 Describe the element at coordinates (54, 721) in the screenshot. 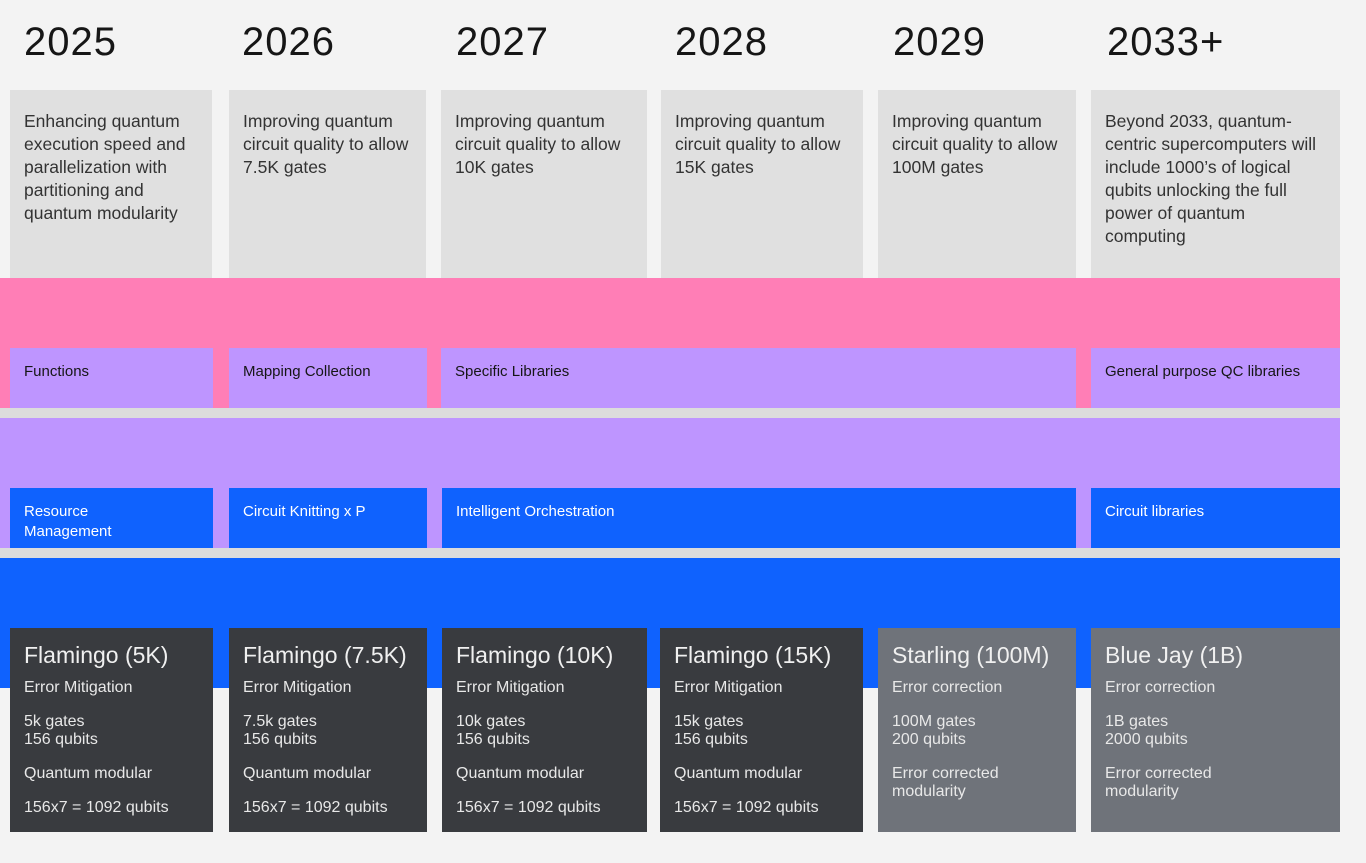

I see `processor-gates: 5k gates` at that location.